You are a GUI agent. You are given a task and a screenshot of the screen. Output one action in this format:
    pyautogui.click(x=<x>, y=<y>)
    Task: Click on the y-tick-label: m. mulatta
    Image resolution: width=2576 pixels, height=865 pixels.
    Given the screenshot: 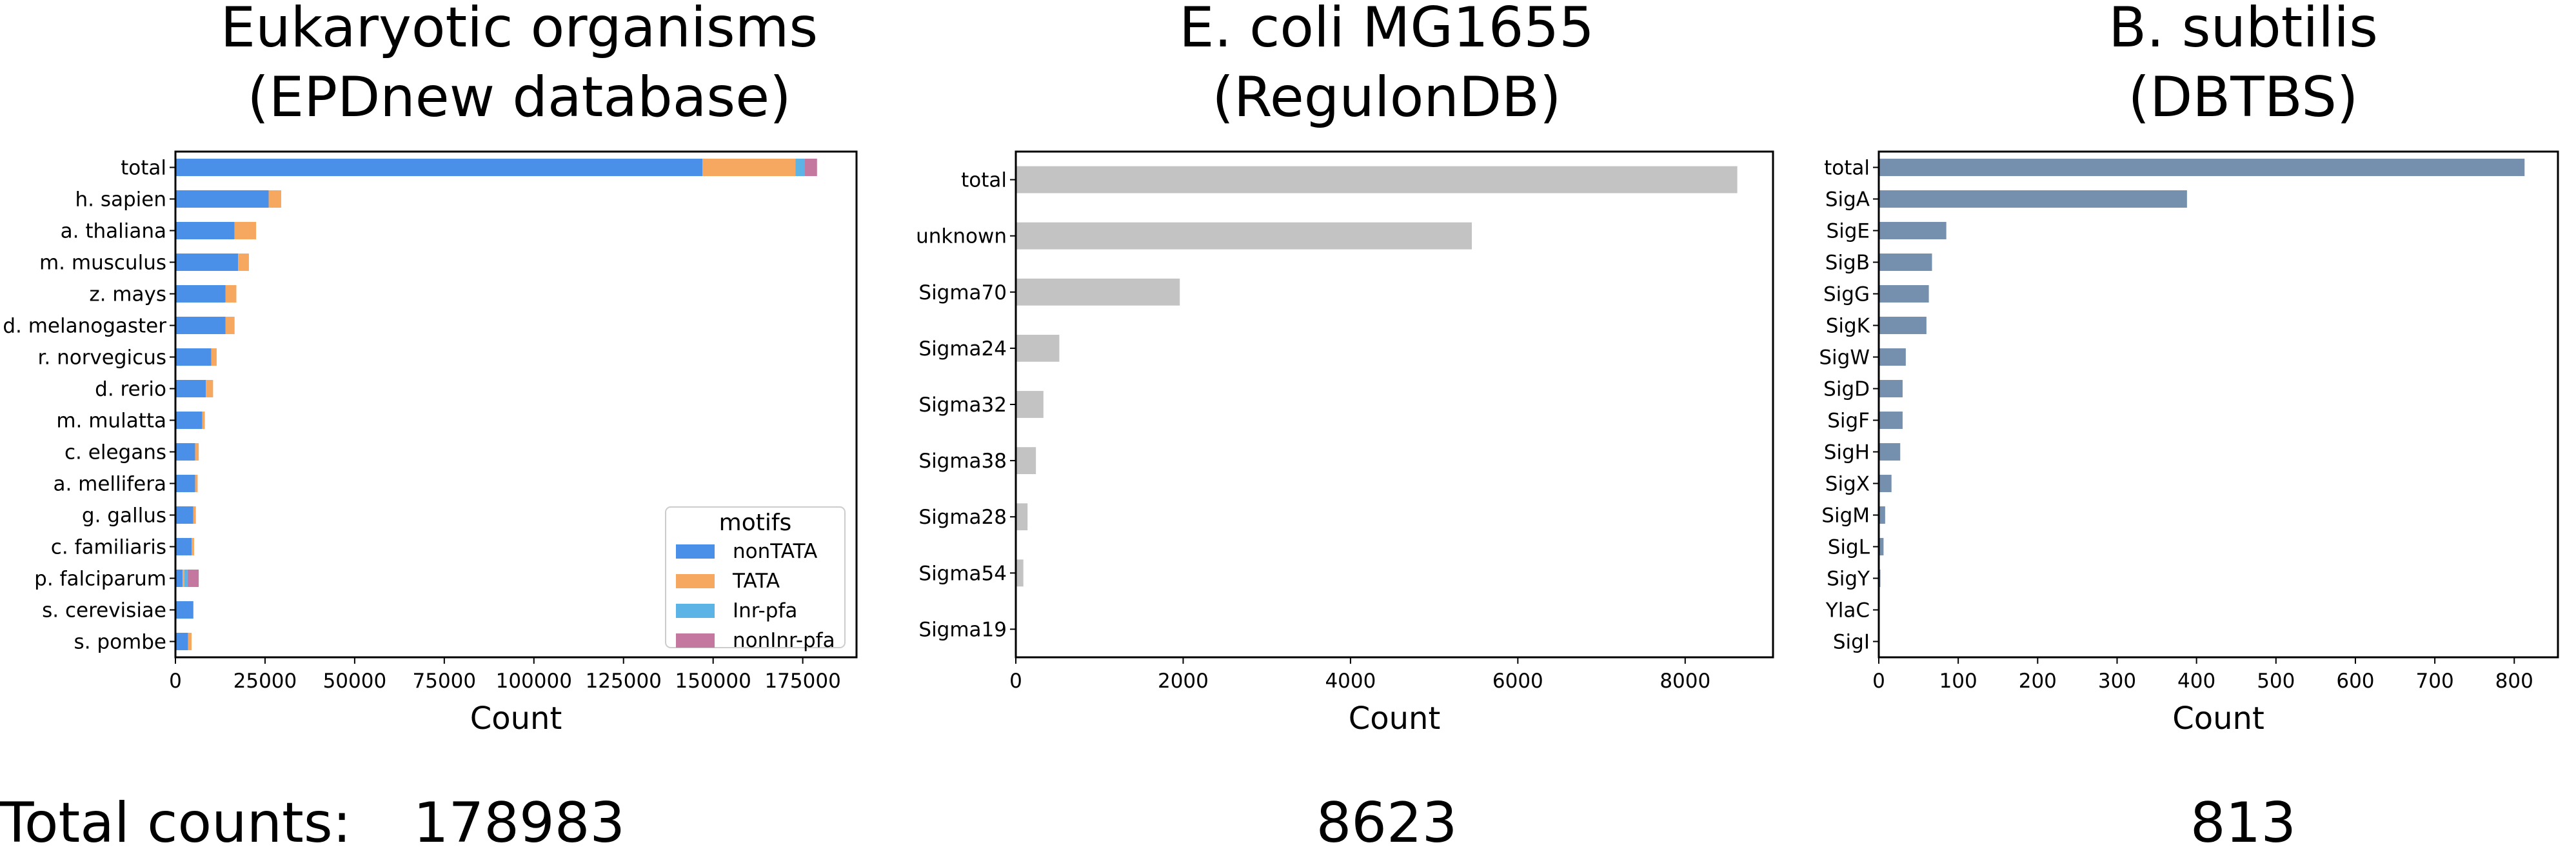 What is the action you would take?
    pyautogui.click(x=111, y=421)
    